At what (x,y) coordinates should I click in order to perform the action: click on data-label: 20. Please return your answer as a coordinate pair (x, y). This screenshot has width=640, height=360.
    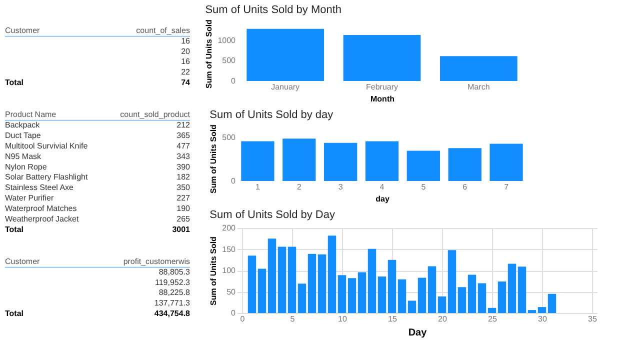
    Looking at the image, I should click on (186, 51).